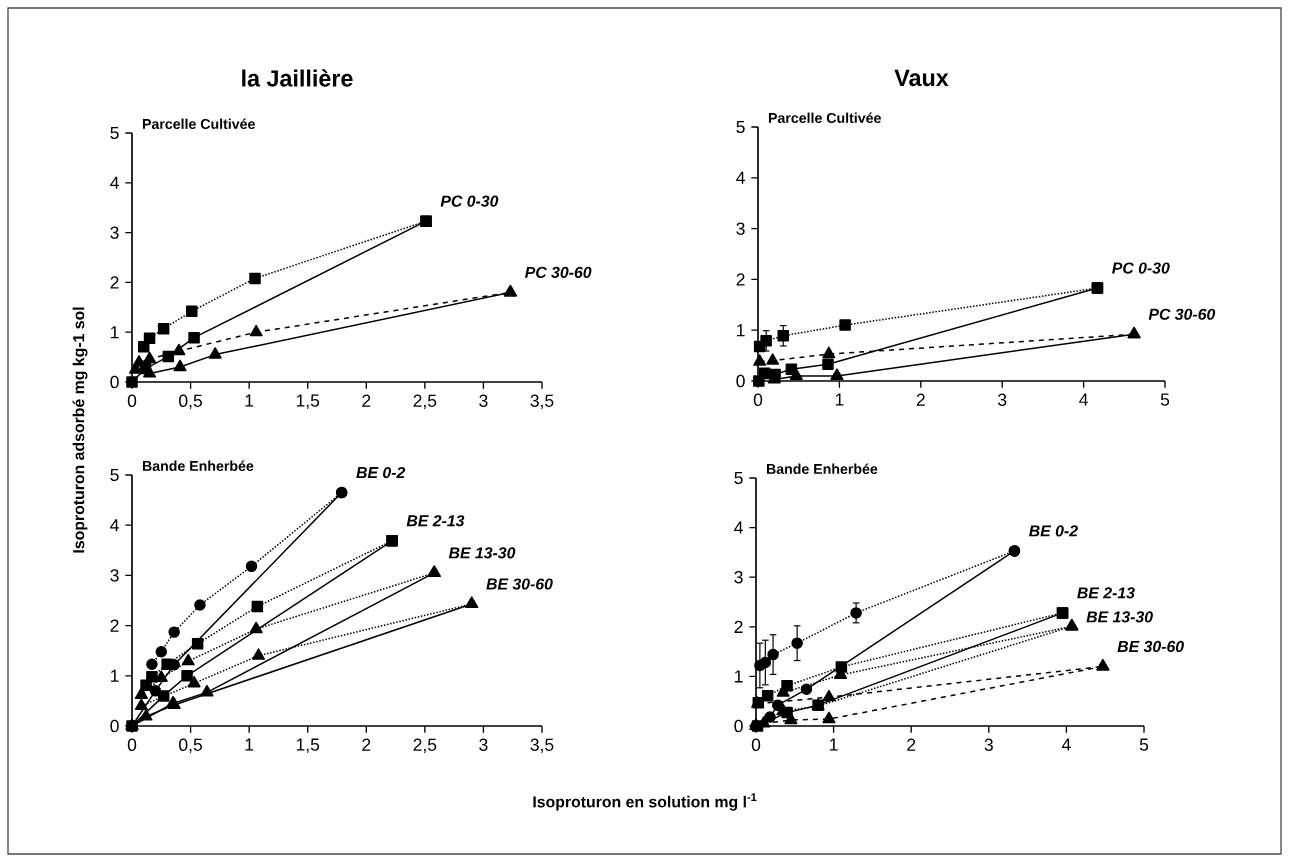 This screenshot has height=862, width=1289. What do you see at coordinates (297, 78) in the screenshot?
I see `chart-title: la Jaillière` at bounding box center [297, 78].